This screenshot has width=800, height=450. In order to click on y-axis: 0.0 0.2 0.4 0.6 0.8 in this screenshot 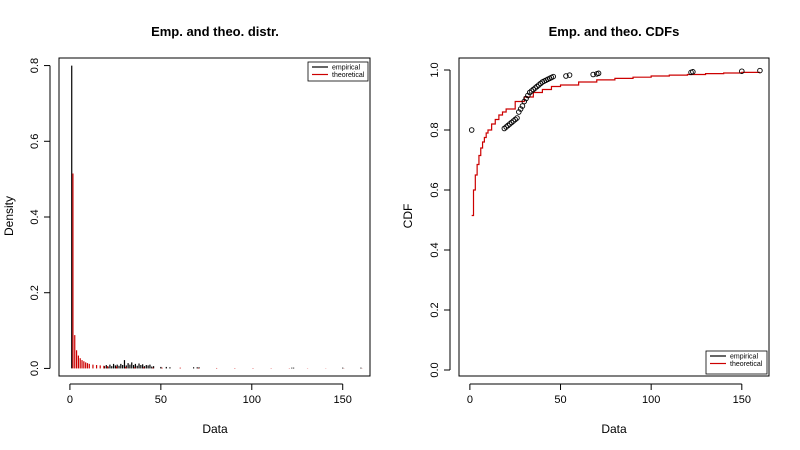, I will do `click(40, 217)`.